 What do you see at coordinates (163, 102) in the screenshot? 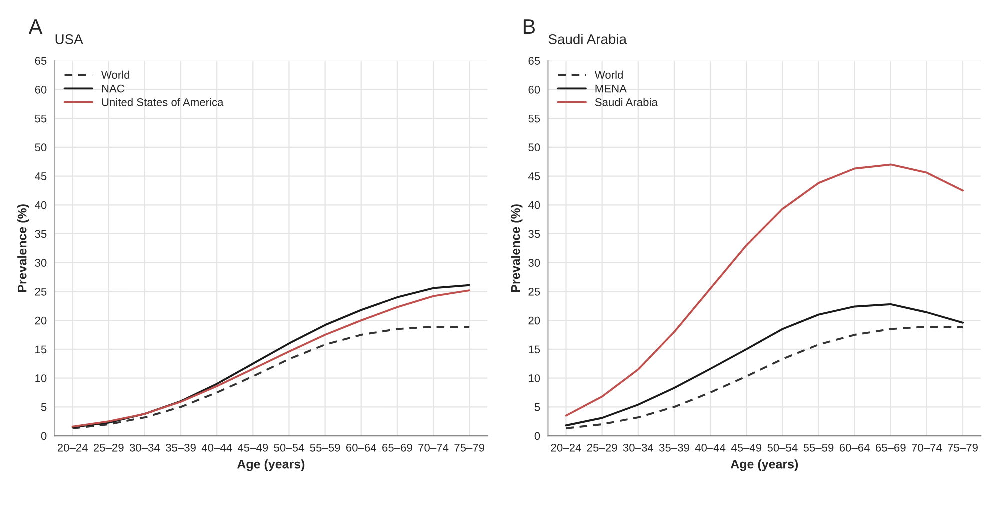
I see `legend-label: United States of America` at bounding box center [163, 102].